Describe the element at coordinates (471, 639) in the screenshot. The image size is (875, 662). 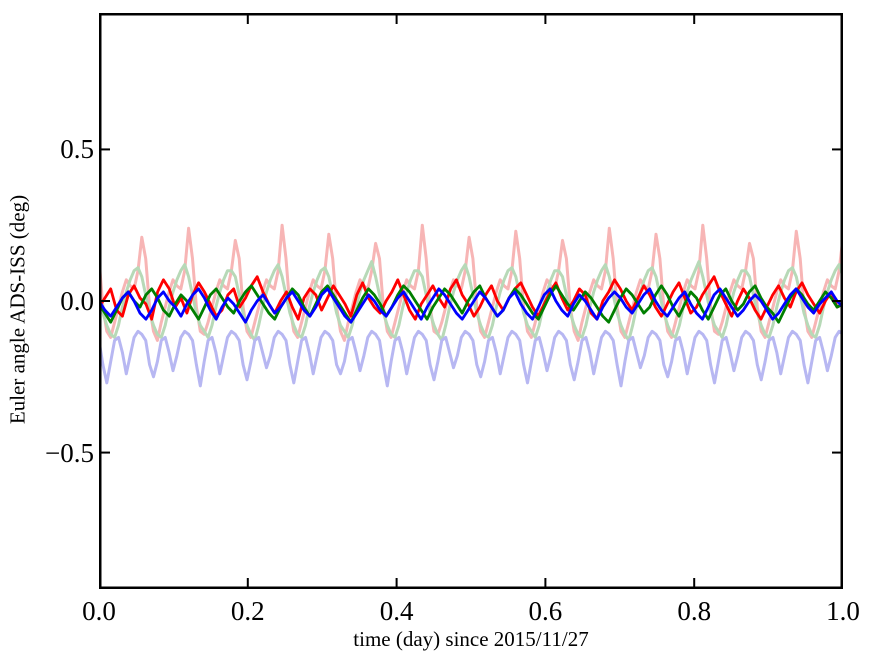
I see `x-axis-label: time (day) since 2015/11/27` at that location.